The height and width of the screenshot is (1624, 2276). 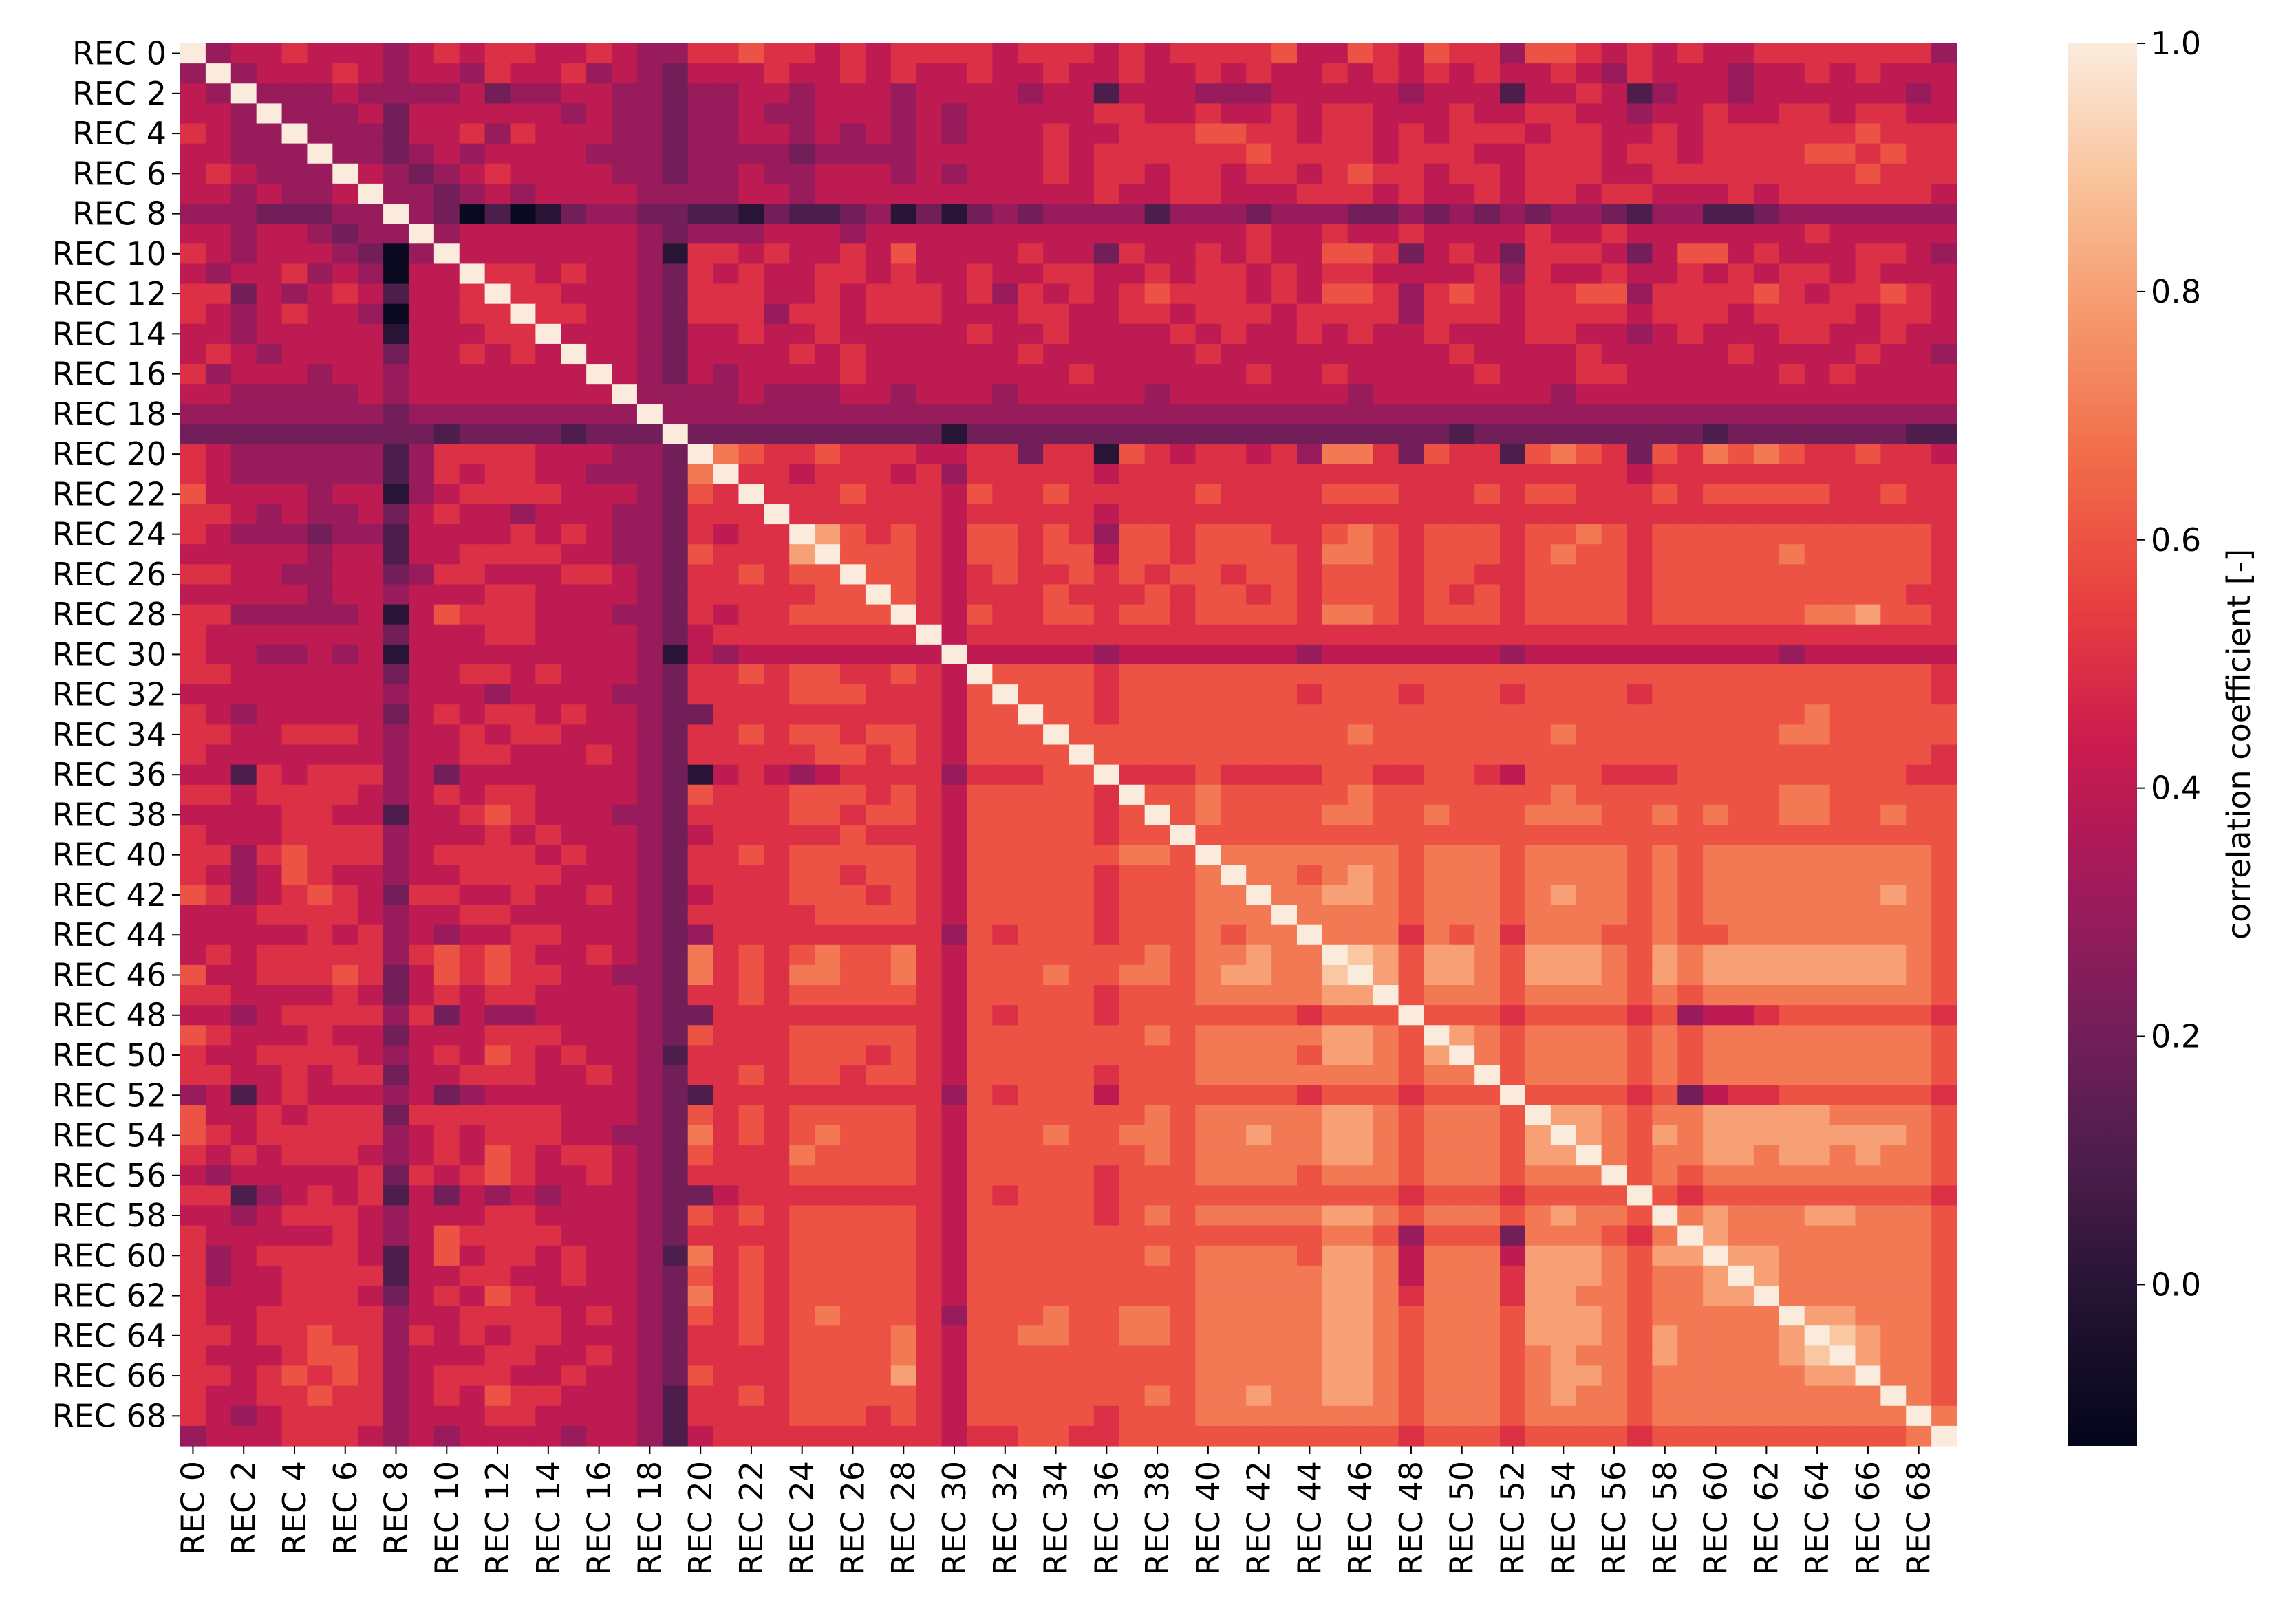 I want to click on x-tick-label: REC 2, so click(x=243, y=1508).